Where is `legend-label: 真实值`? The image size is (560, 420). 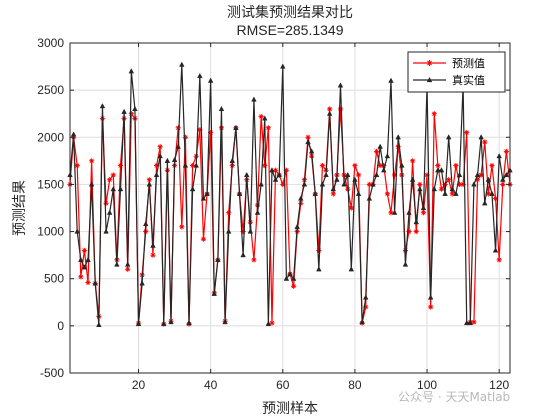 legend-label: 真实值 is located at coordinates (468, 80).